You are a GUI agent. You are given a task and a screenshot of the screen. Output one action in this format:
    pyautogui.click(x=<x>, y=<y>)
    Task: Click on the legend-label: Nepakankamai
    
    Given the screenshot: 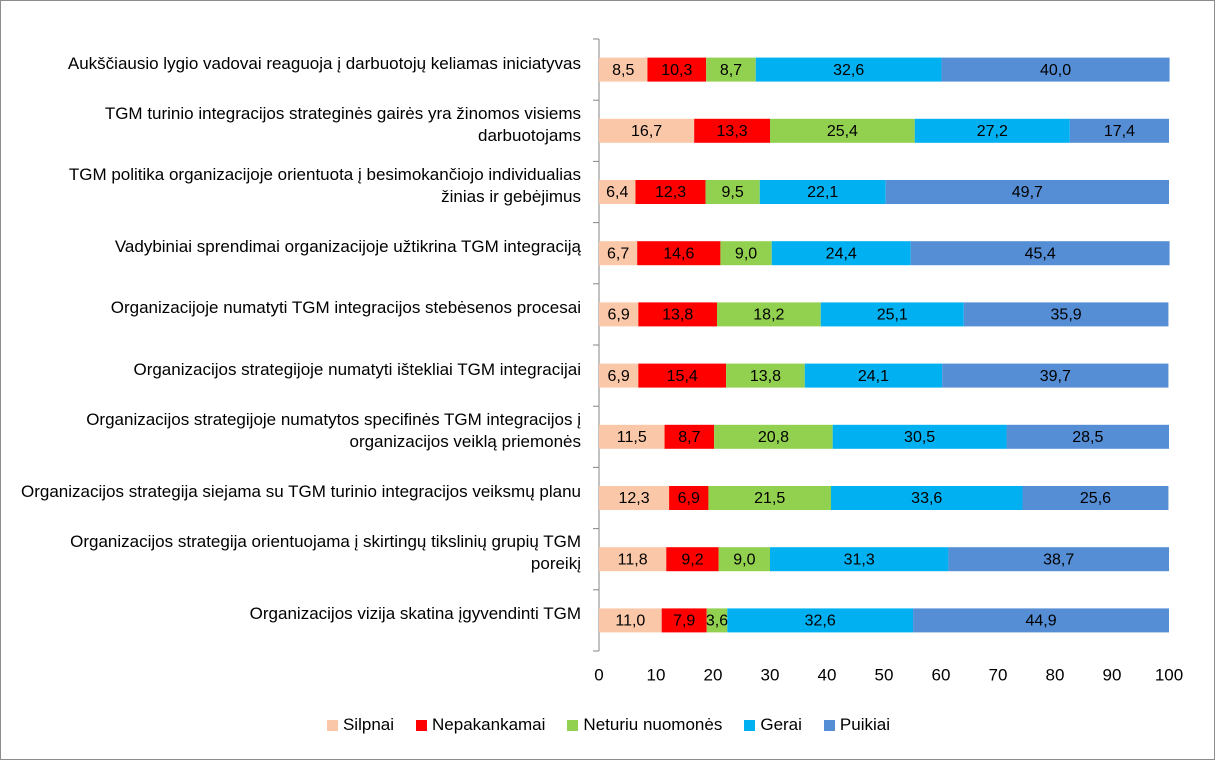 What is the action you would take?
    pyautogui.click(x=489, y=724)
    